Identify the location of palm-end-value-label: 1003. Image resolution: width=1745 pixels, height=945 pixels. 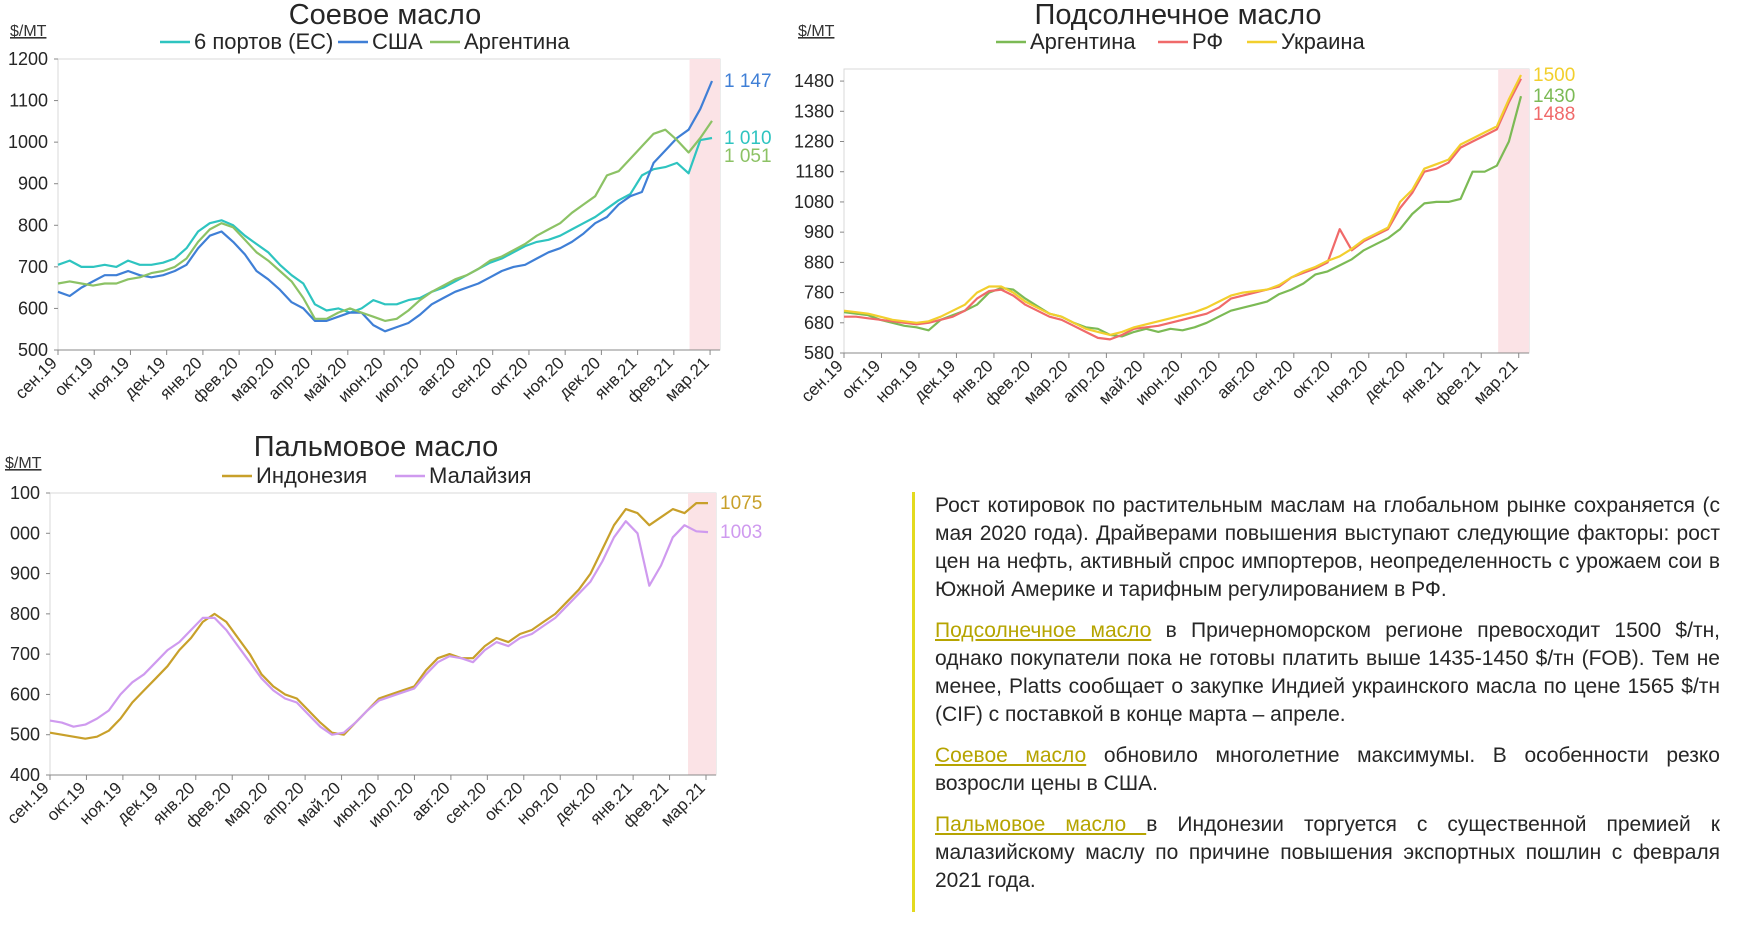
(741, 532).